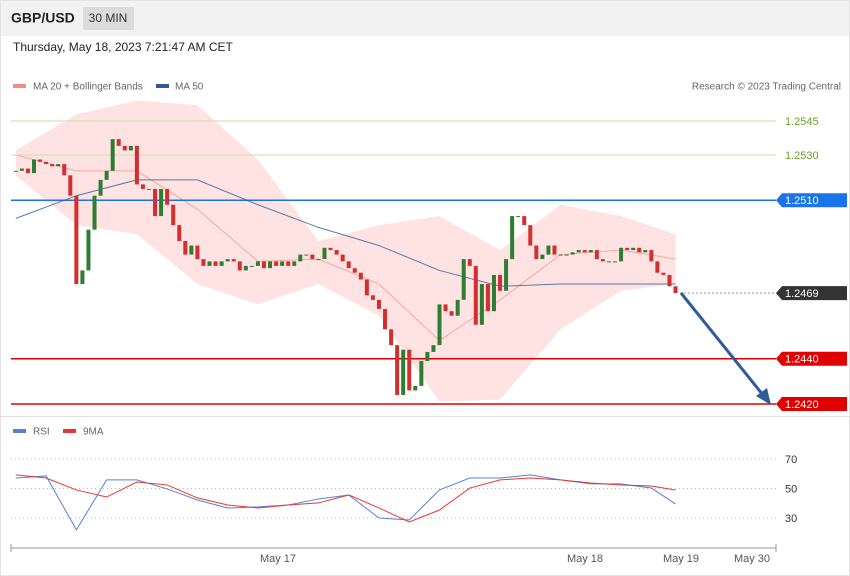 The height and width of the screenshot is (576, 850). I want to click on x-tick-label: May 19, so click(681, 559).